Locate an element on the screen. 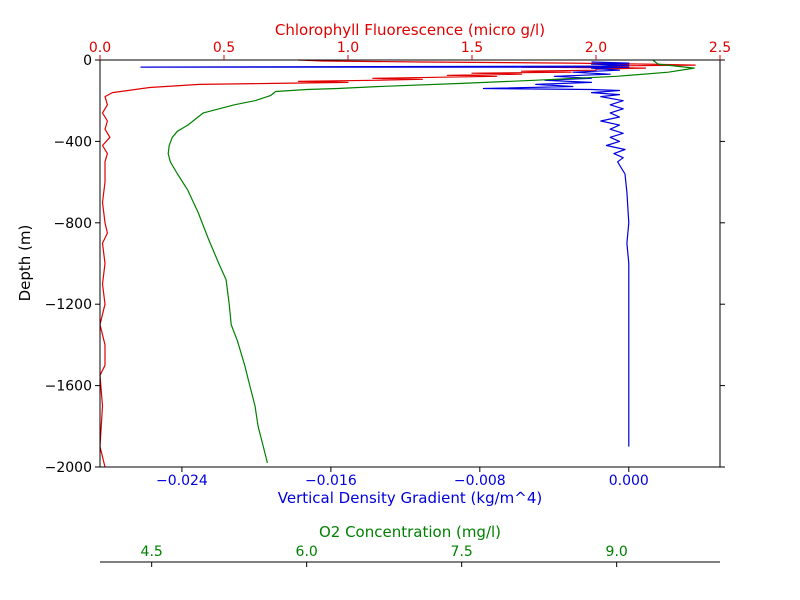 The image size is (800, 600). chlorophyll-tick-label: 2.0 is located at coordinates (596, 48).